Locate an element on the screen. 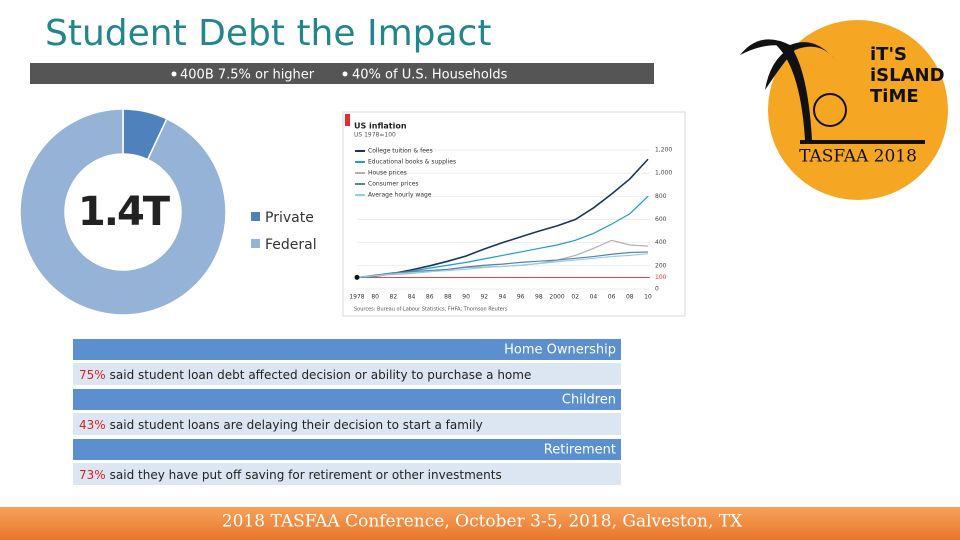 Image resolution: width=960 pixels, height=540 pixels. donut-center-label: 1.4T is located at coordinates (124, 212).